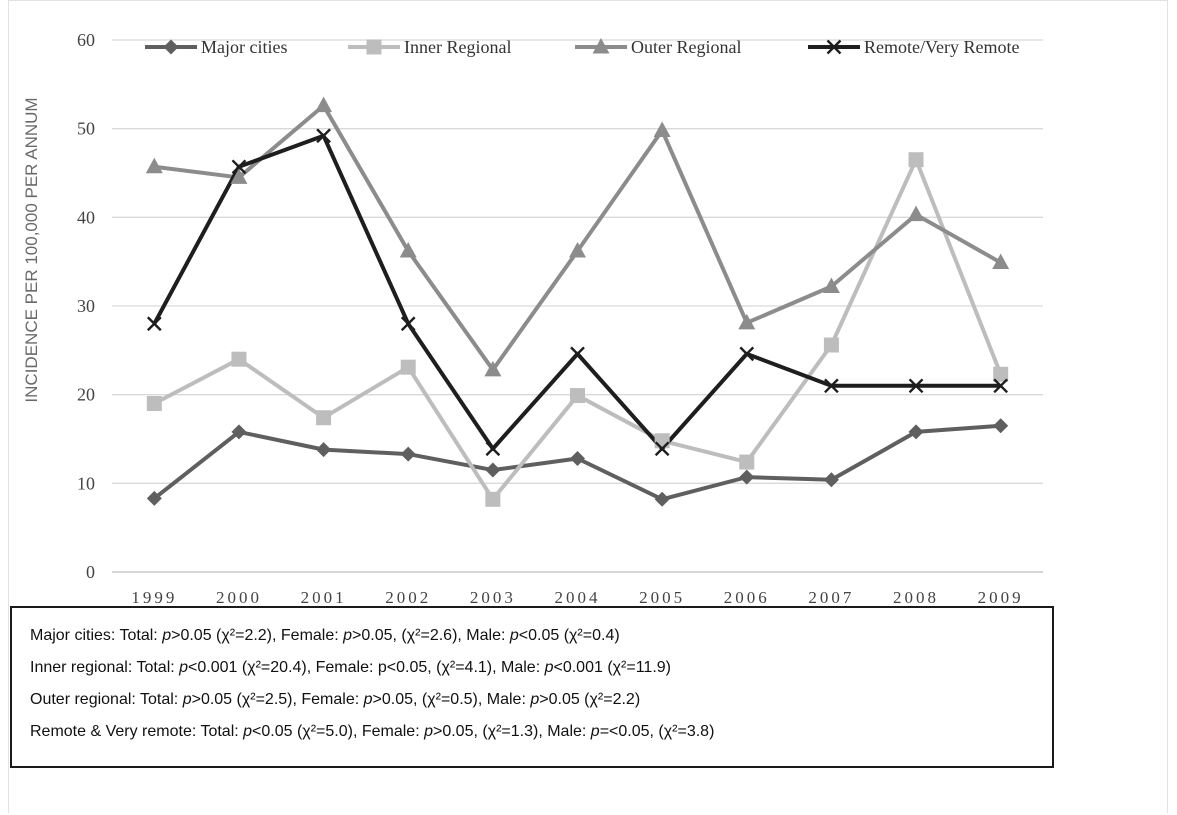 This screenshot has width=1177, height=815. I want to click on legend-label: Major cities, so click(244, 47).